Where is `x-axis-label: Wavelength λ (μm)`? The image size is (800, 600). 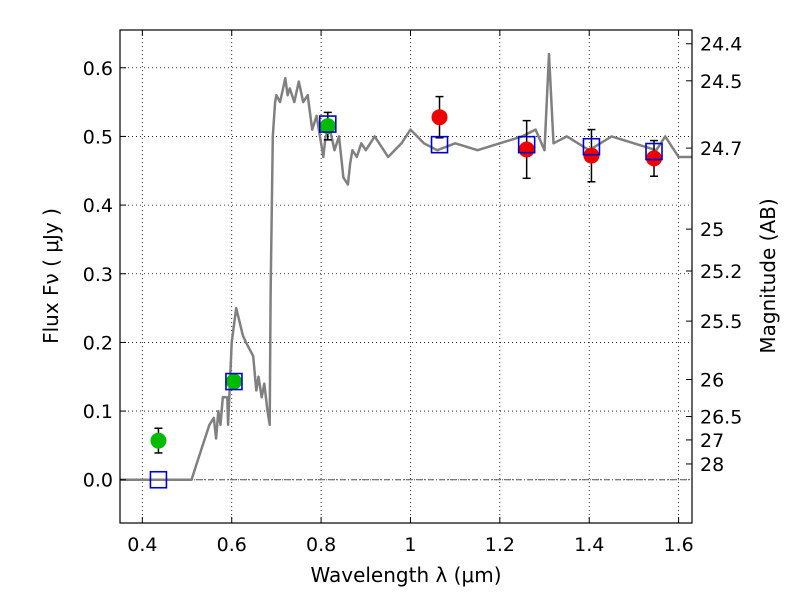 x-axis-label: Wavelength λ (μm) is located at coordinates (405, 575).